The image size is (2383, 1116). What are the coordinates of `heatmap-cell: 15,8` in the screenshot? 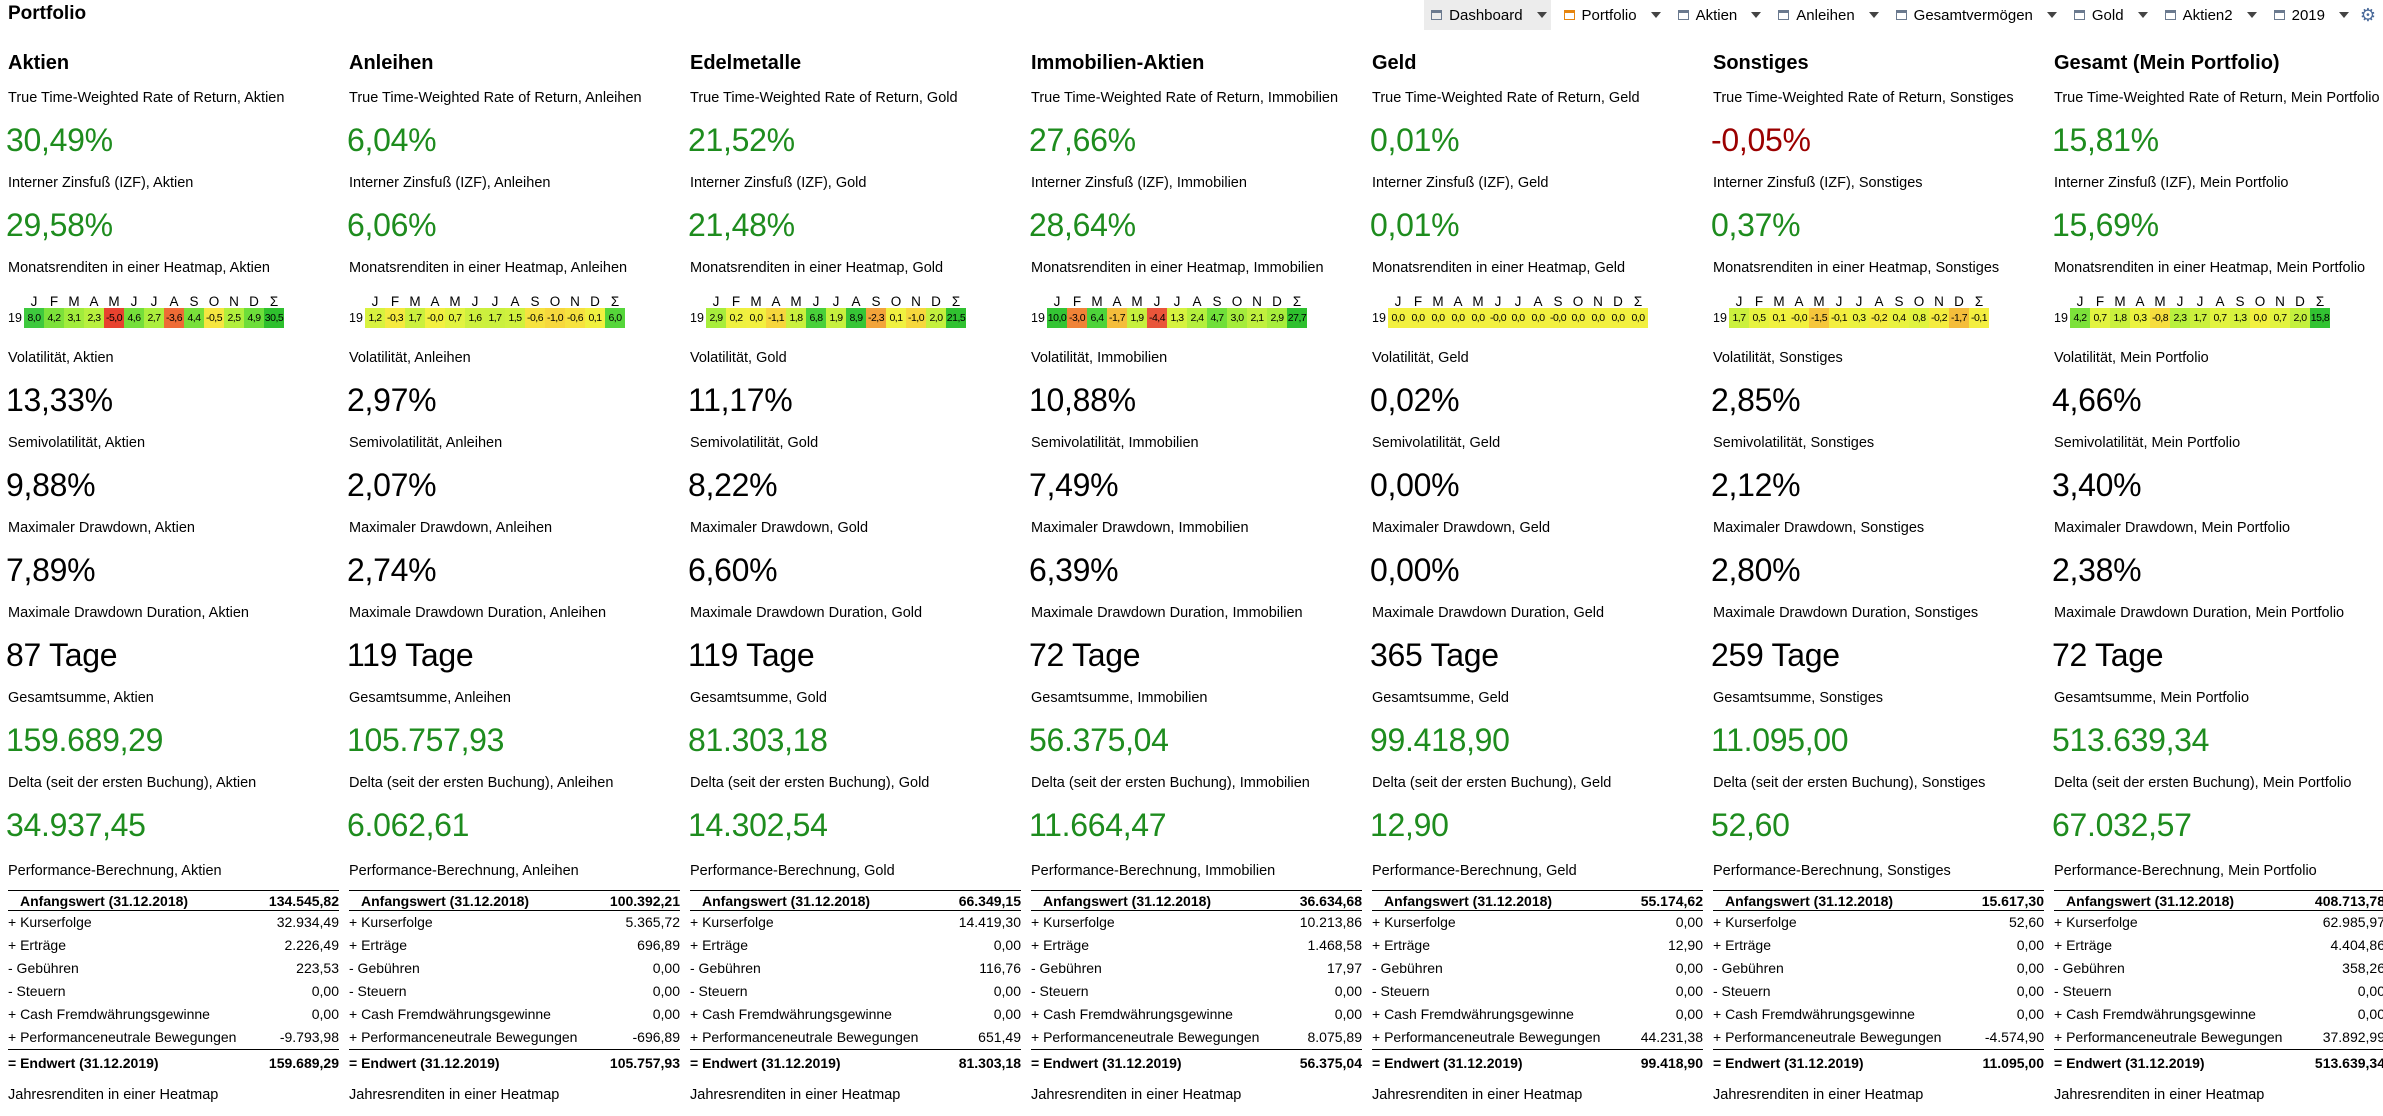 It's located at (2320, 318).